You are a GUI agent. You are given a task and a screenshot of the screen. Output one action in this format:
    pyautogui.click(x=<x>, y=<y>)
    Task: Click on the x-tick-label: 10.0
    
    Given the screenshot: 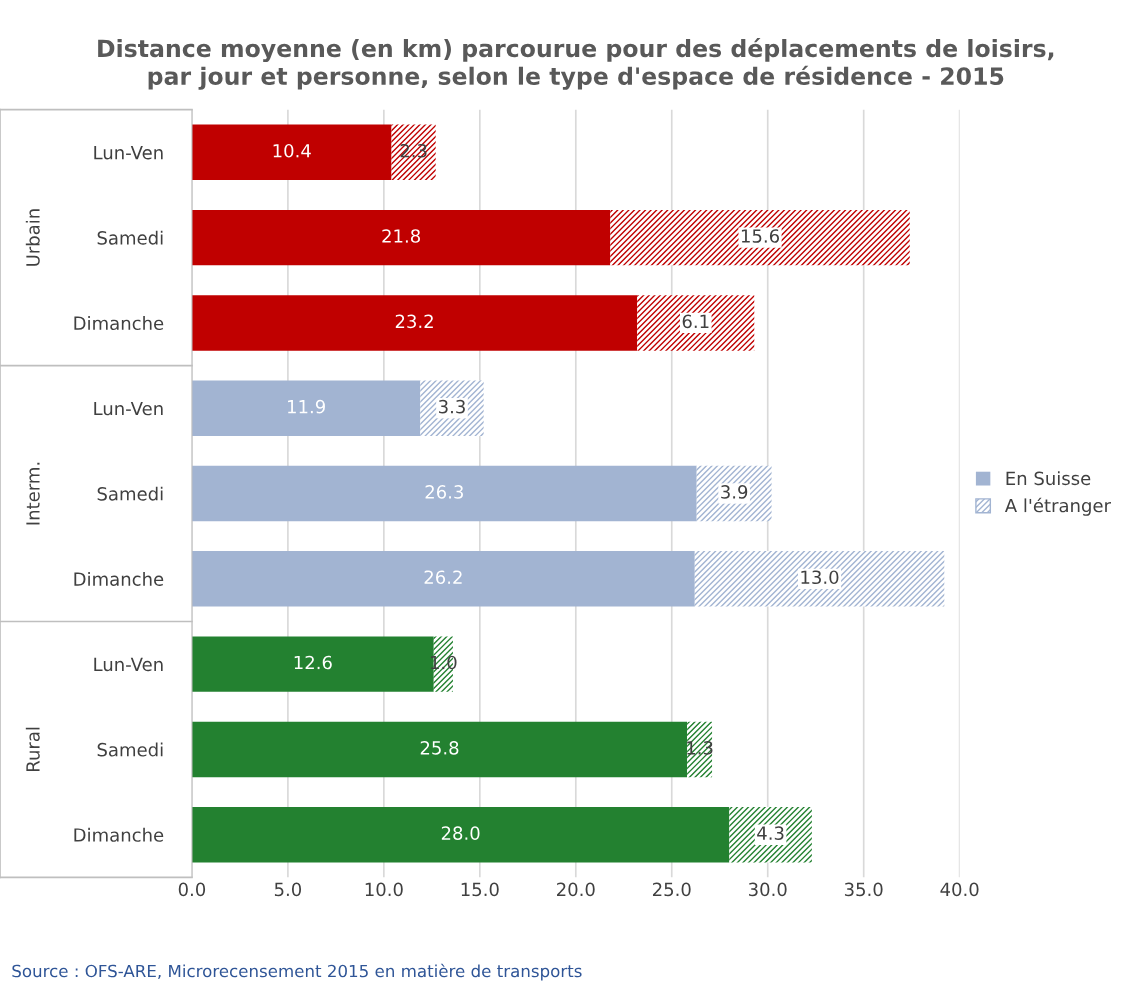 What is the action you would take?
    pyautogui.click(x=384, y=889)
    